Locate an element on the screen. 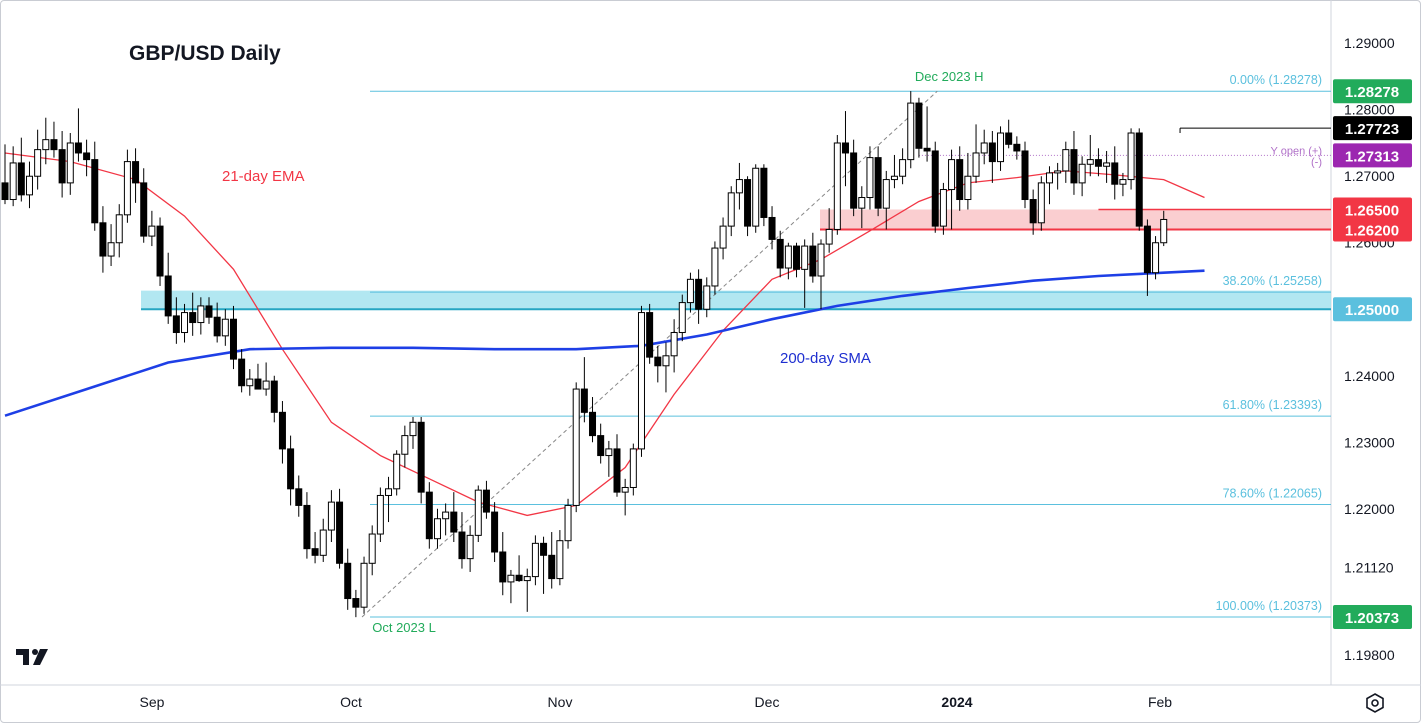 The width and height of the screenshot is (1423, 725). yearly-open-sublabel: (-) is located at coordinates (1316, 162).